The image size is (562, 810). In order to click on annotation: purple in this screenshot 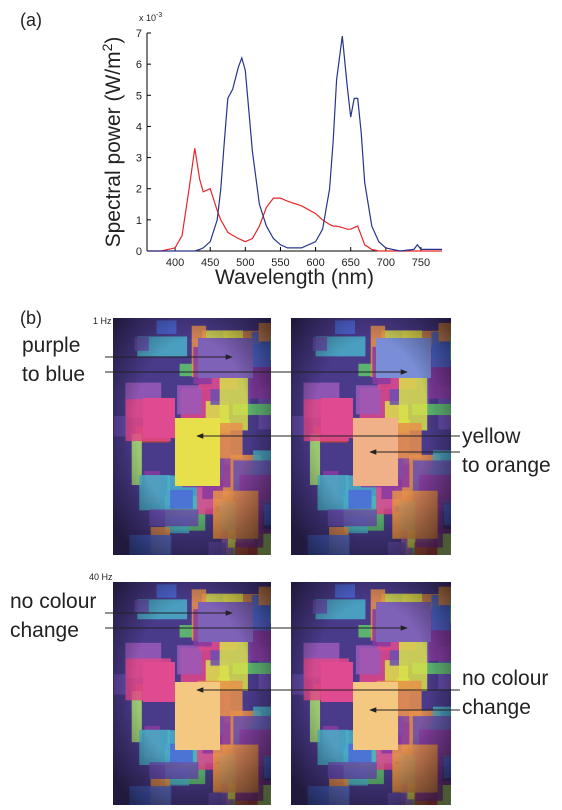, I will do `click(51, 345)`.